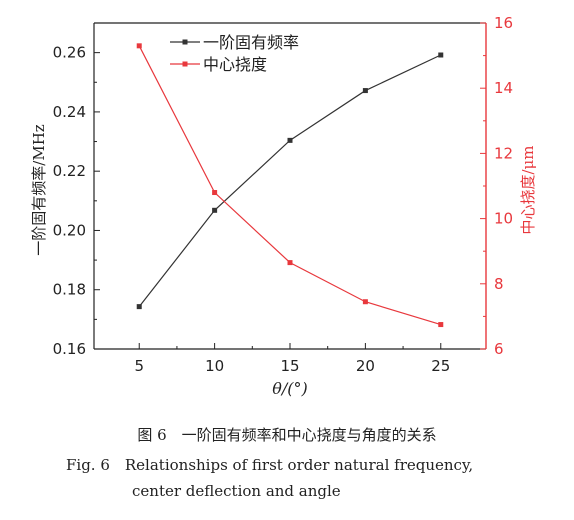 Image resolution: width=574 pixels, height=520 pixels. Describe the element at coordinates (440, 366) in the screenshot. I see `x-tick-label: 25` at that location.